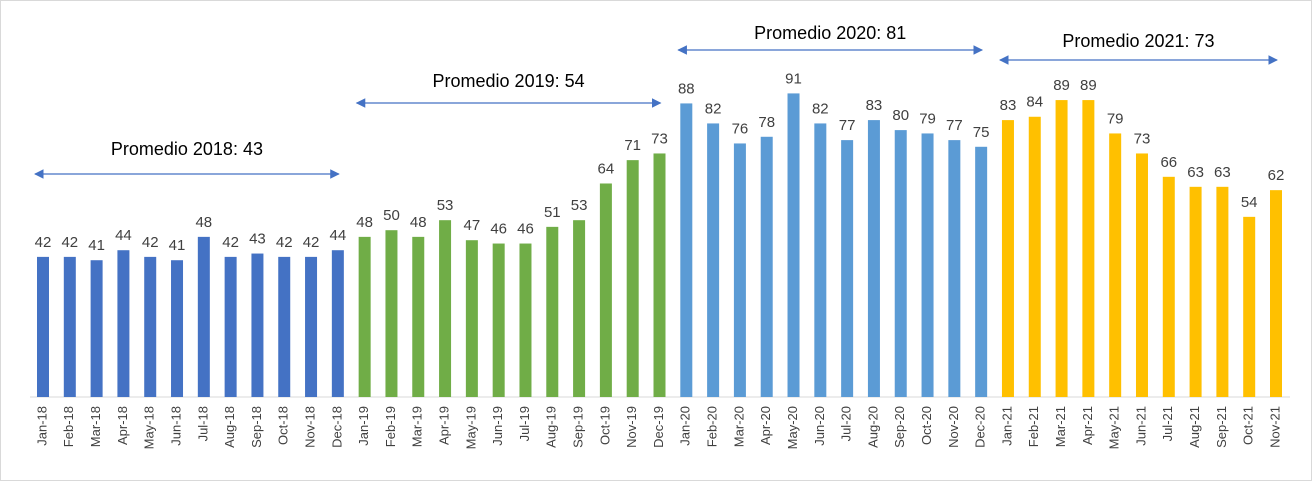  I want to click on data-label: 41, so click(96, 245).